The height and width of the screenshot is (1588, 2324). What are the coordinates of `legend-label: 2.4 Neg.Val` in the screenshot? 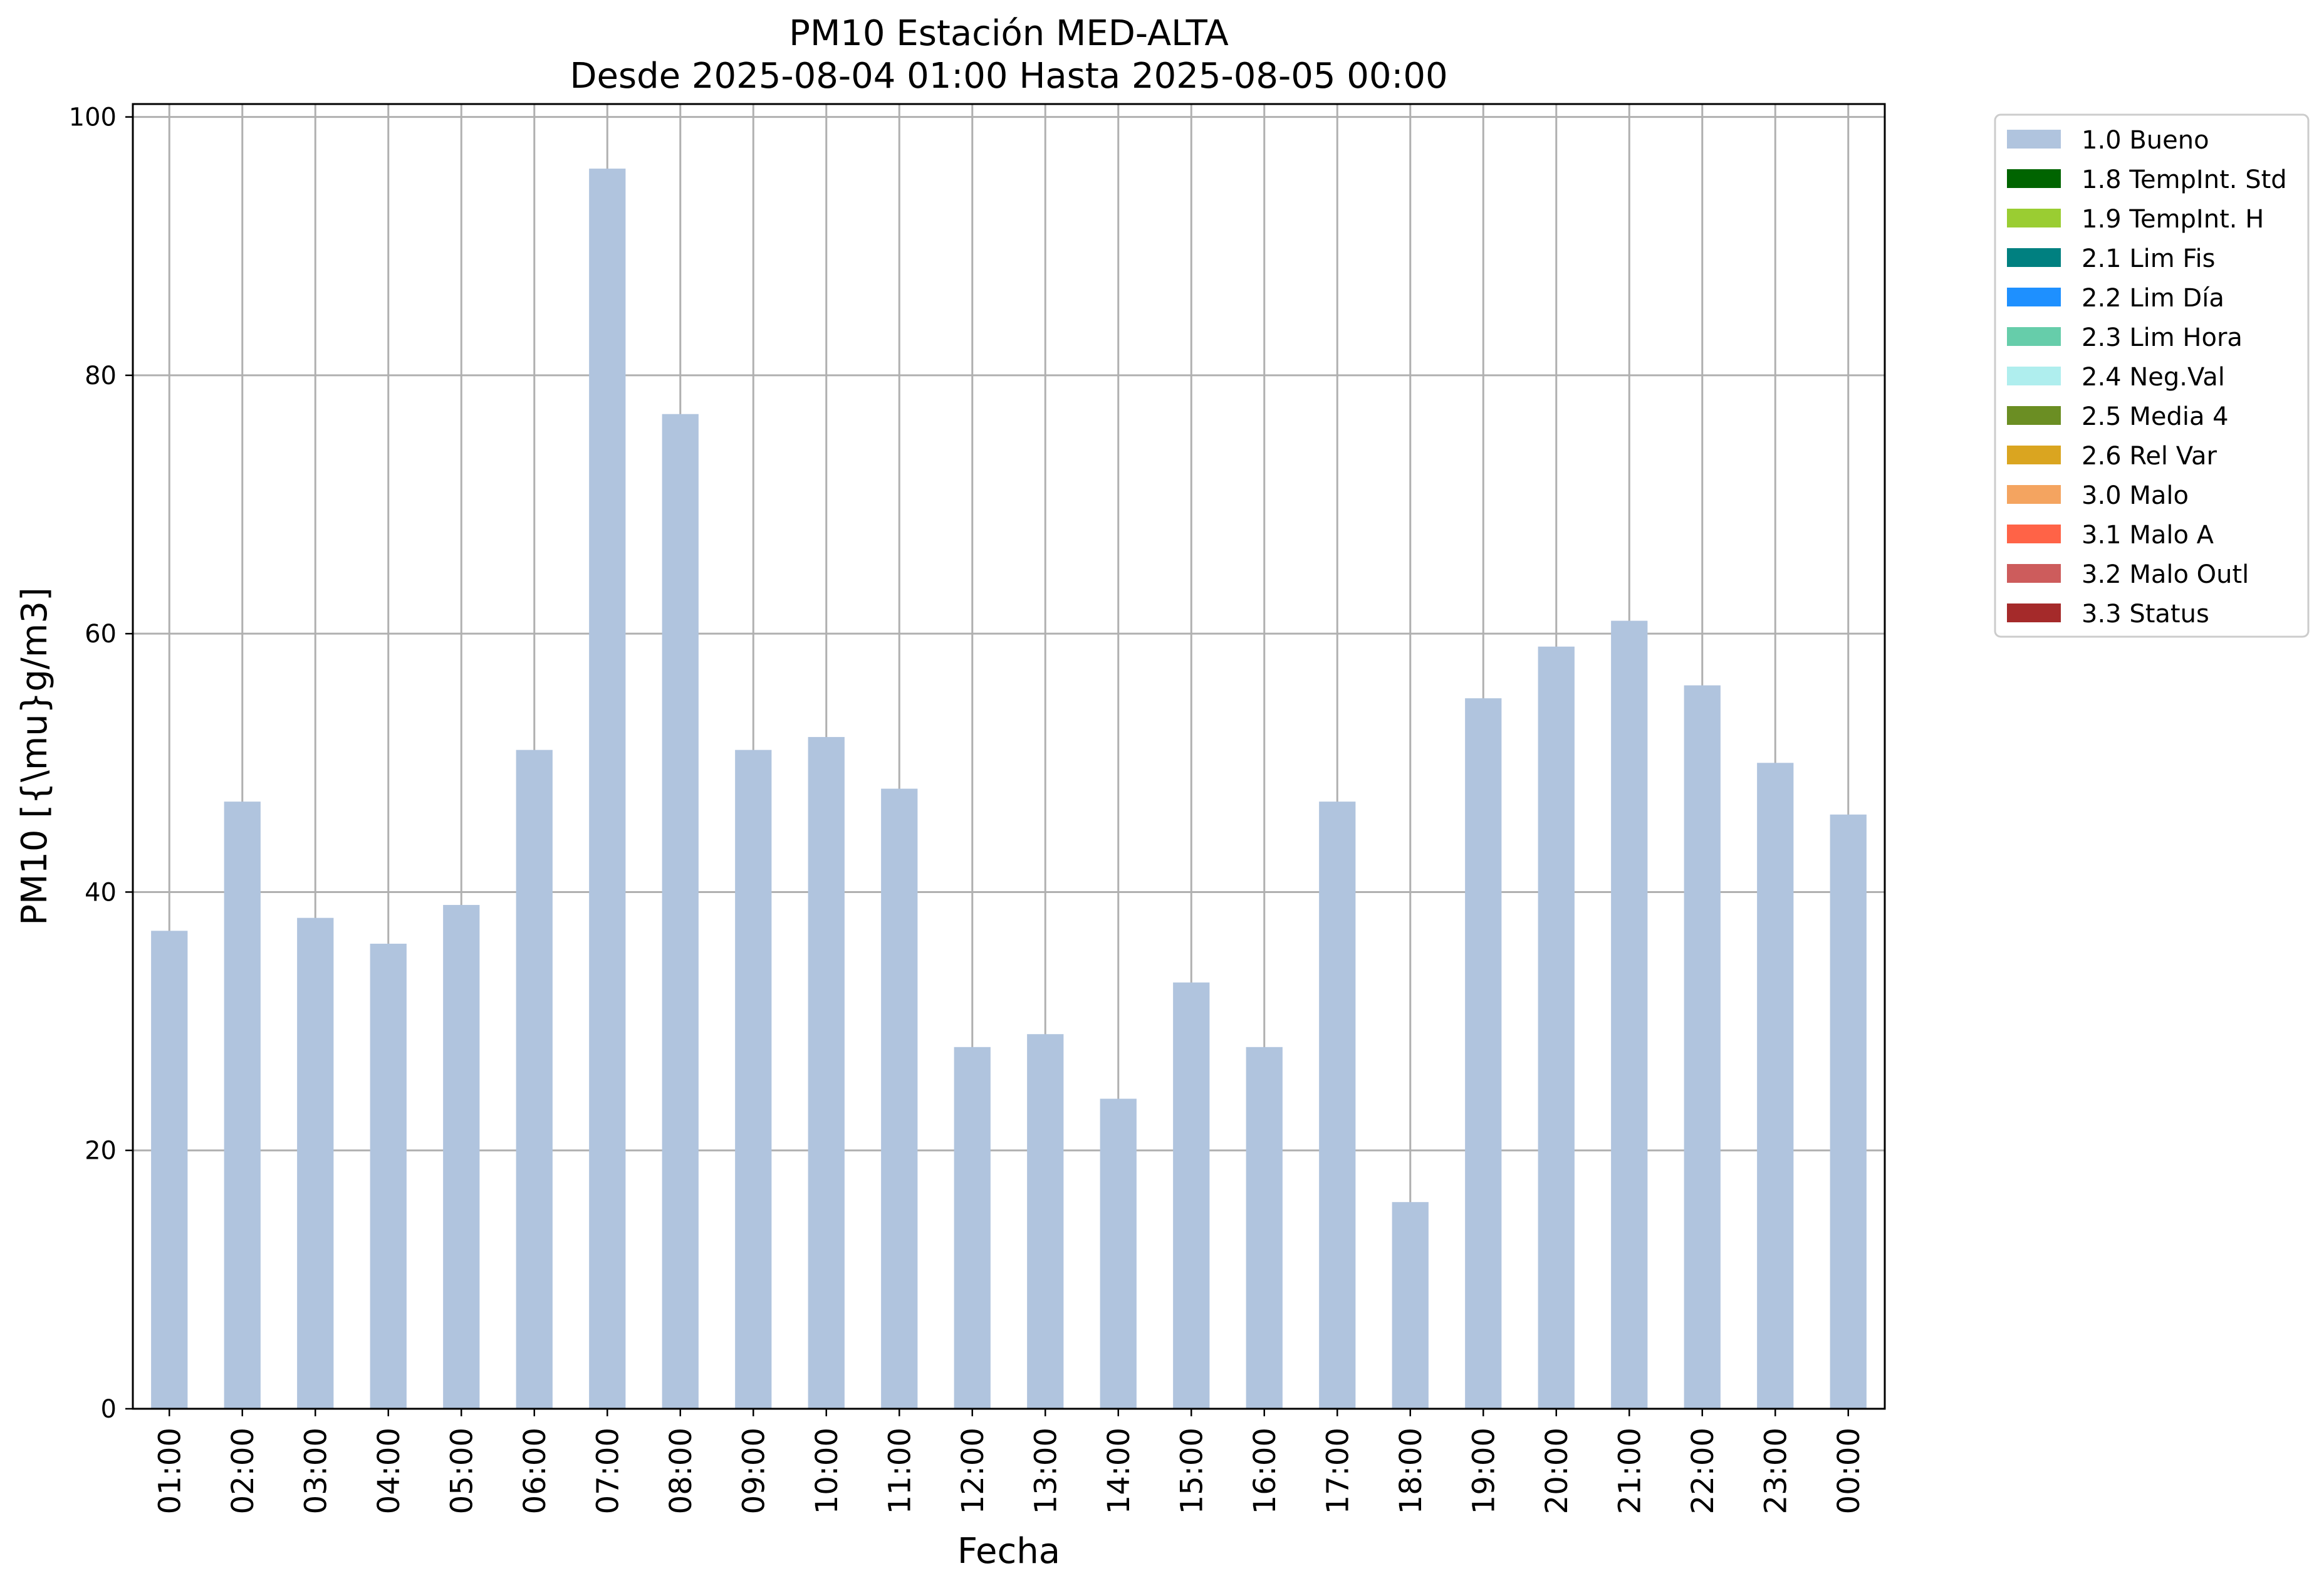 It's located at (2153, 378).